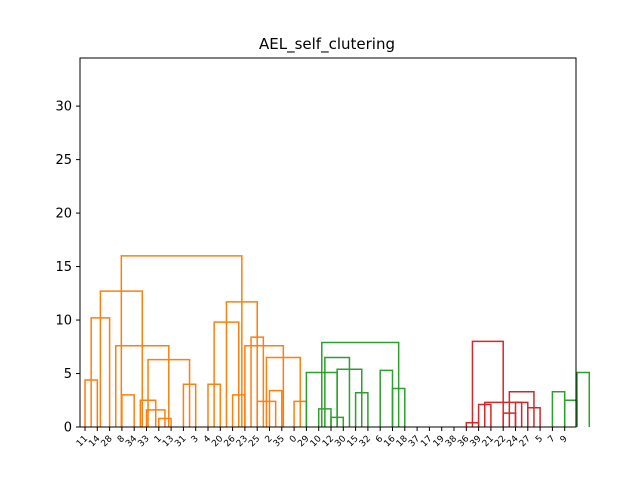 Image resolution: width=640 pixels, height=480 pixels. Describe the element at coordinates (180, 441) in the screenshot. I see `leaf-label: 31` at that location.